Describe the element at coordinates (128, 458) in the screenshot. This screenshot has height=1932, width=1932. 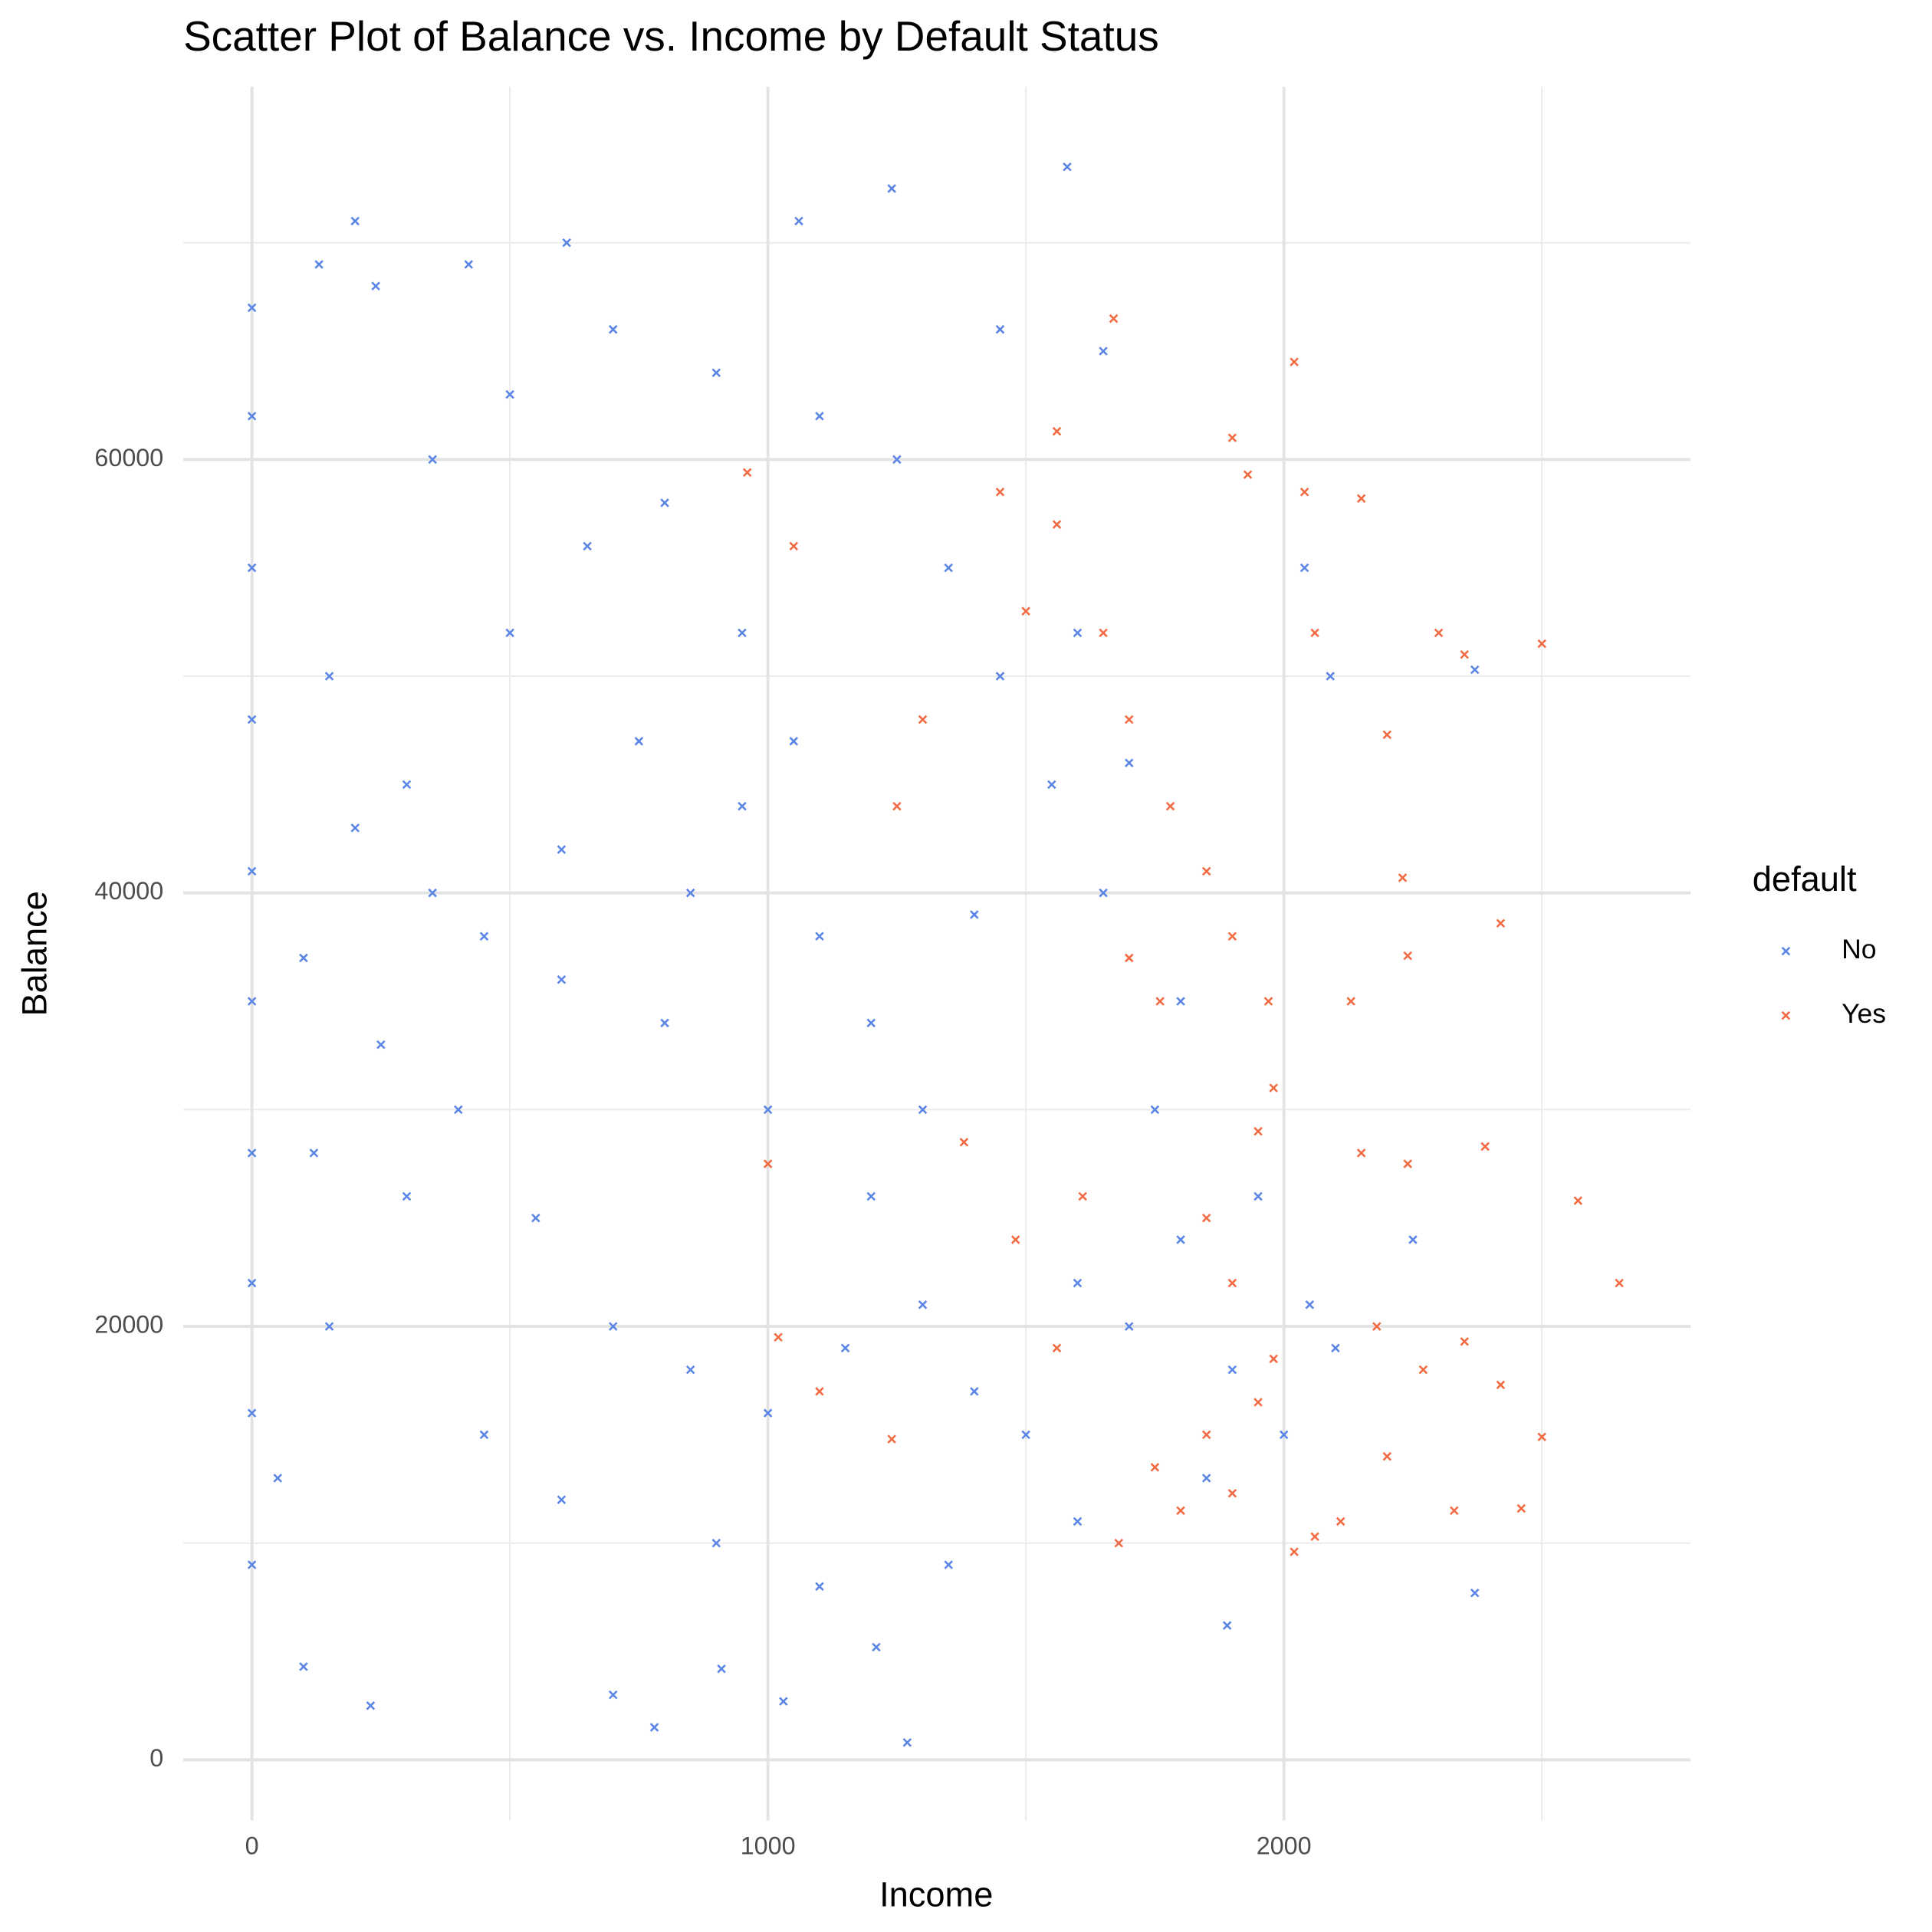
I see `y-tick-label: 60000` at that location.